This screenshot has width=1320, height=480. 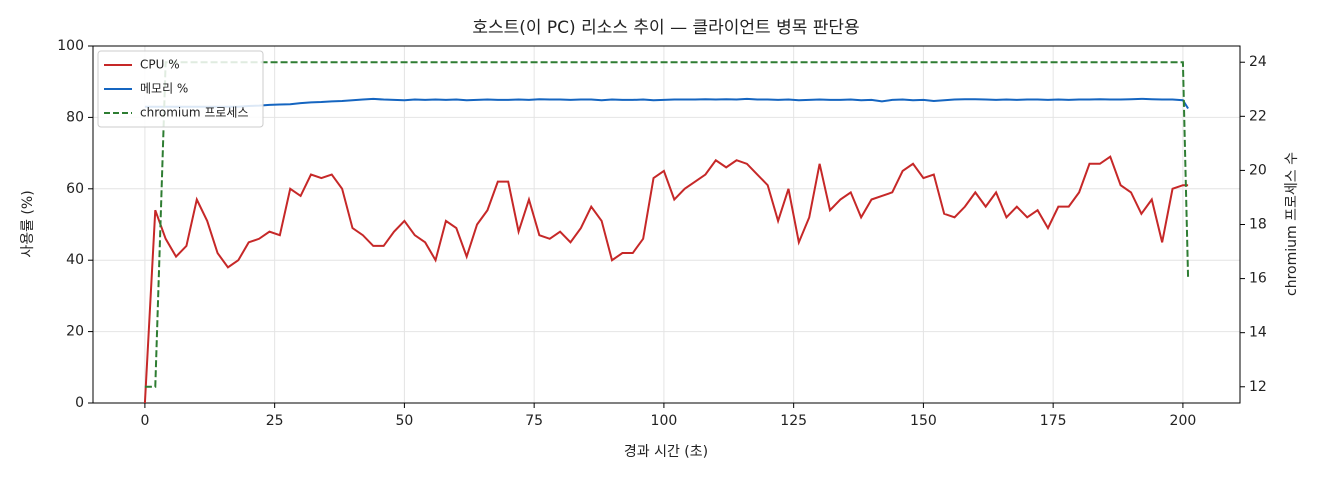 What do you see at coordinates (70, 46) in the screenshot?
I see `y-tick-label: 100` at bounding box center [70, 46].